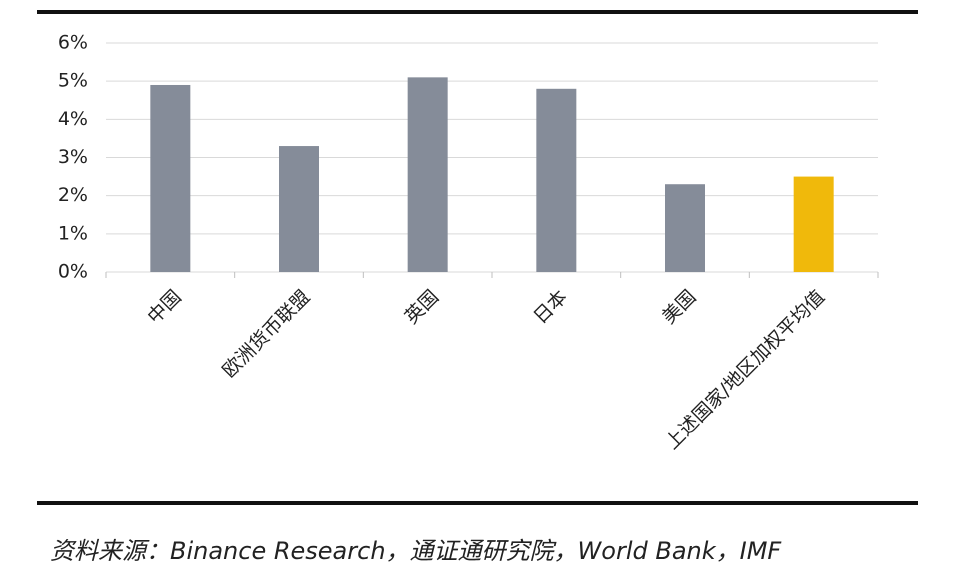 The width and height of the screenshot is (960, 582). I want to click on x-tick-label: 欧洲货币联盟, so click(266, 334).